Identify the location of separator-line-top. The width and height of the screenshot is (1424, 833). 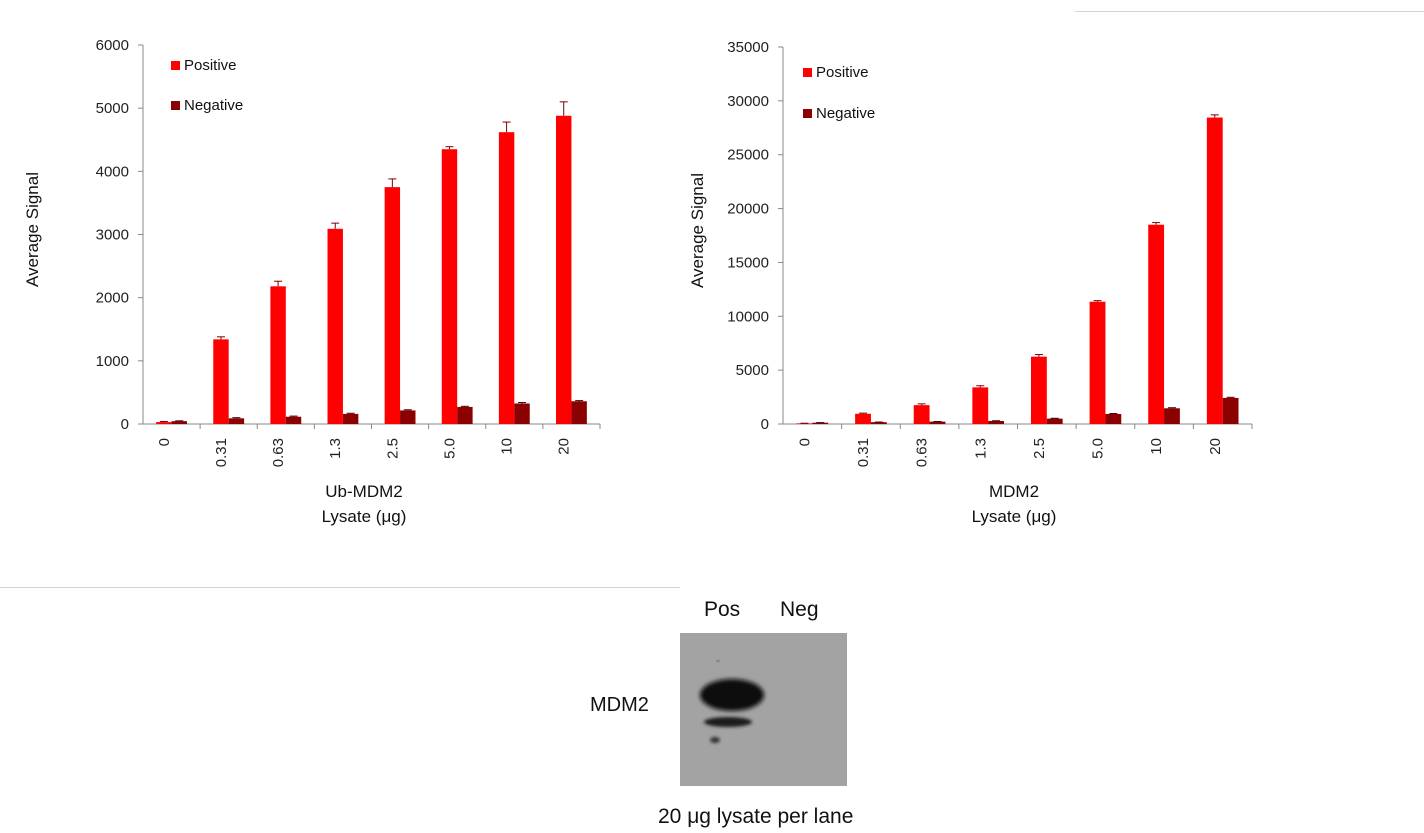
(1249, 11).